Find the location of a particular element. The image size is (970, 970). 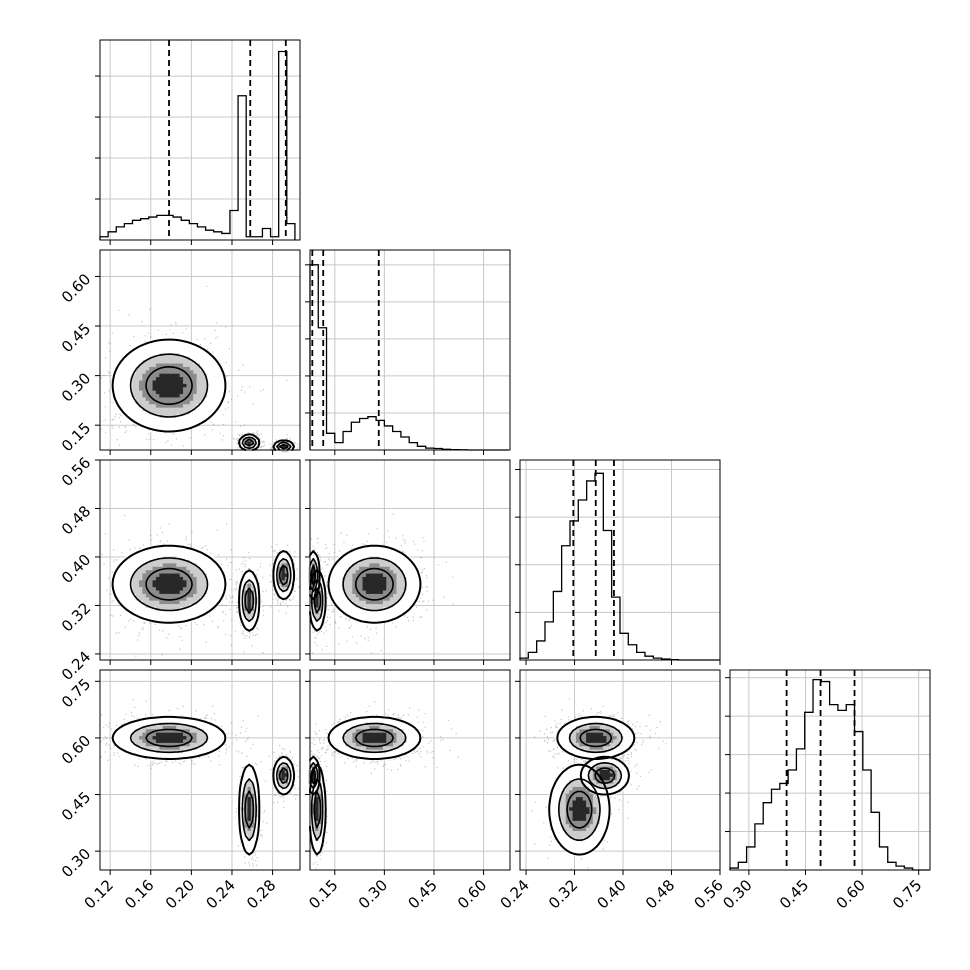

panel-frame is located at coordinates (410, 770).